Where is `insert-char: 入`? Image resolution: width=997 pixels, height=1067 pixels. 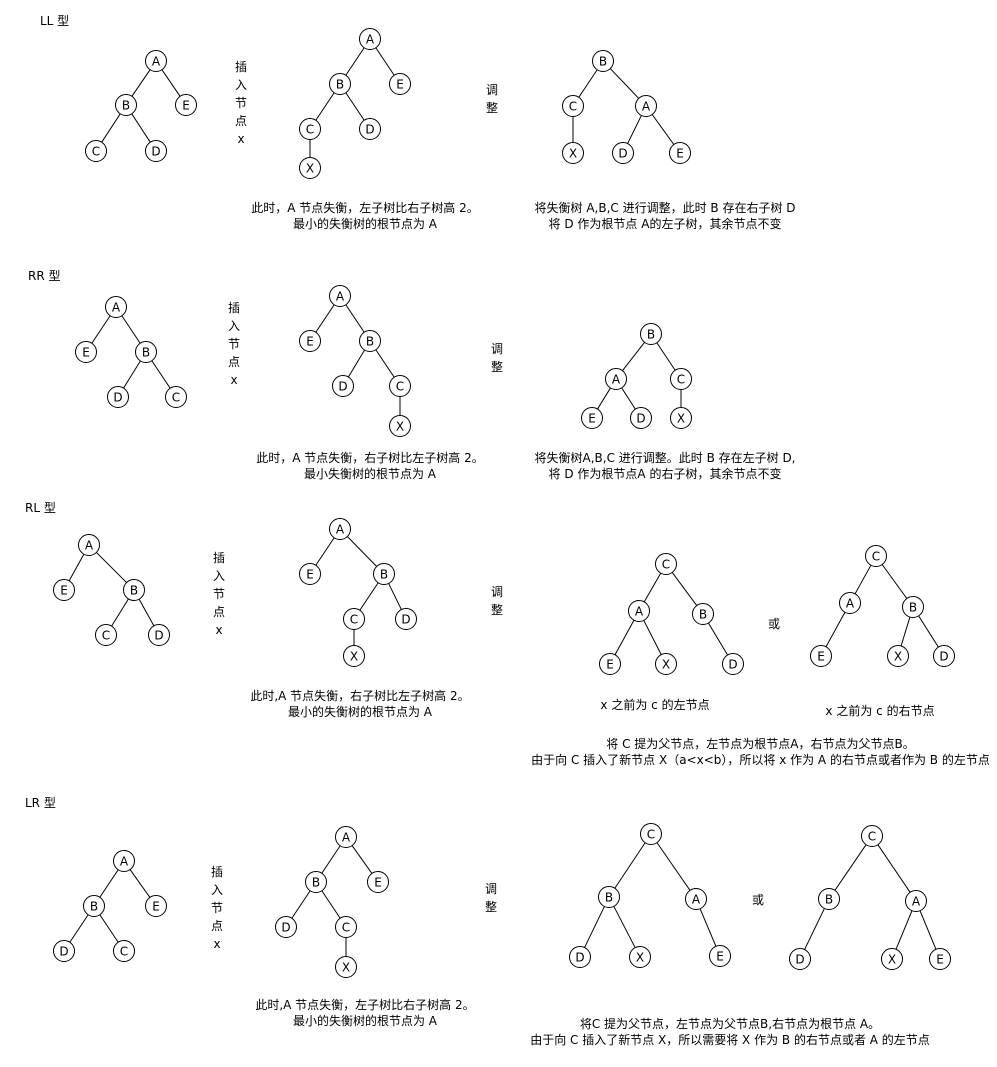
insert-char: 入 is located at coordinates (233, 326).